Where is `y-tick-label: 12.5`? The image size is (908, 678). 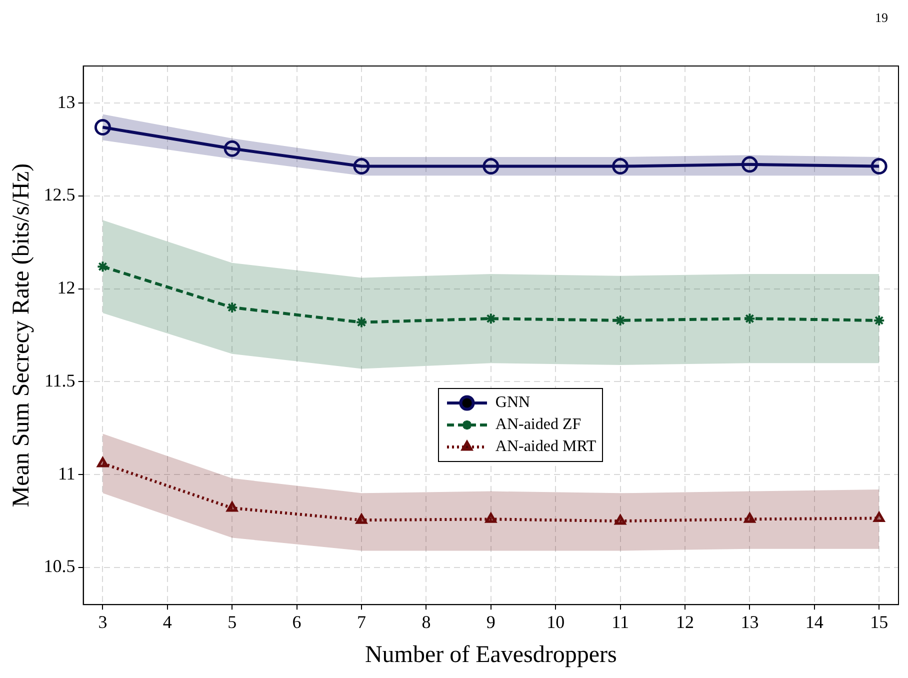 y-tick-label: 12.5 is located at coordinates (60, 194).